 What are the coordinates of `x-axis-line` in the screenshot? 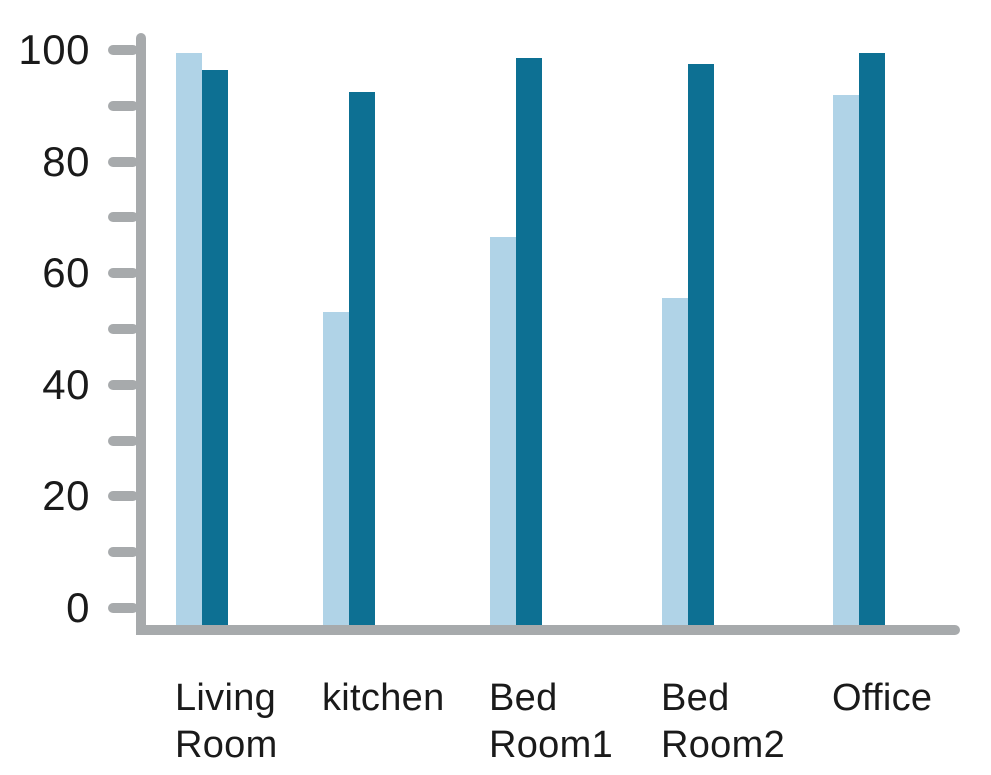 It's located at (548, 630).